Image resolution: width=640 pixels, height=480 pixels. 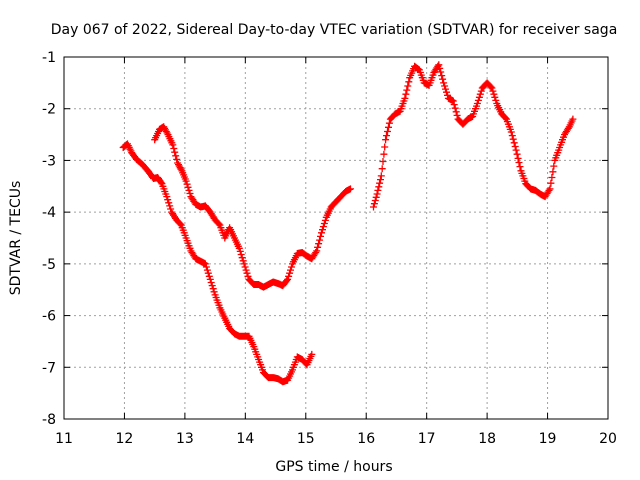 What do you see at coordinates (64, 439) in the screenshot?
I see `x-tick-label: 11` at bounding box center [64, 439].